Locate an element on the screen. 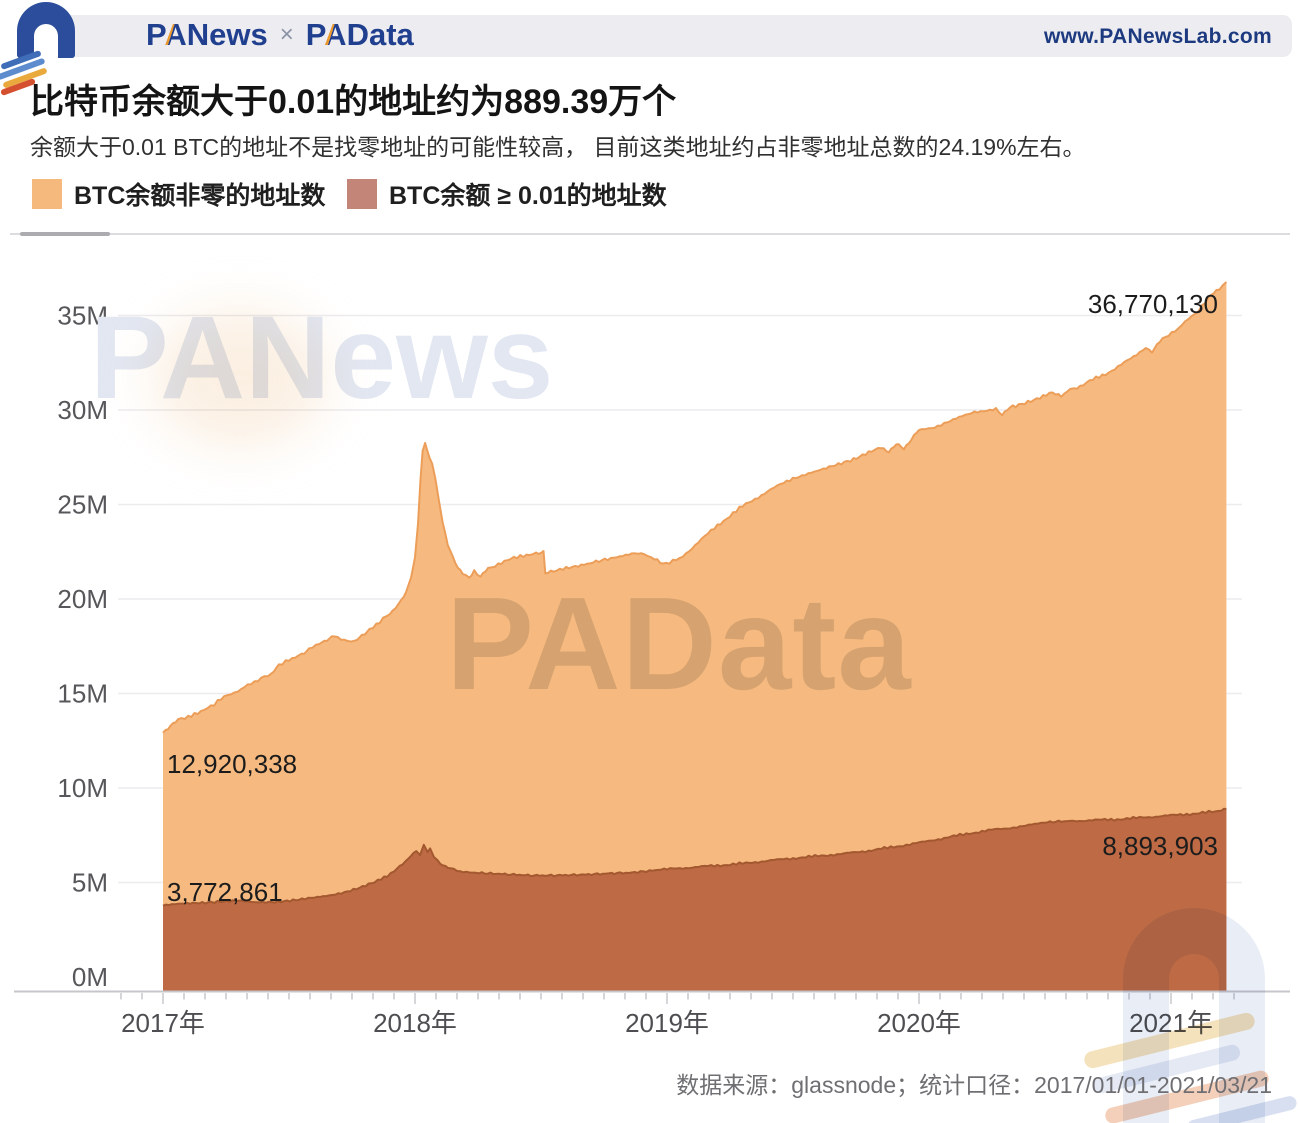 The height and width of the screenshot is (1123, 1300). brand-padata: PAData is located at coordinates (359, 34).